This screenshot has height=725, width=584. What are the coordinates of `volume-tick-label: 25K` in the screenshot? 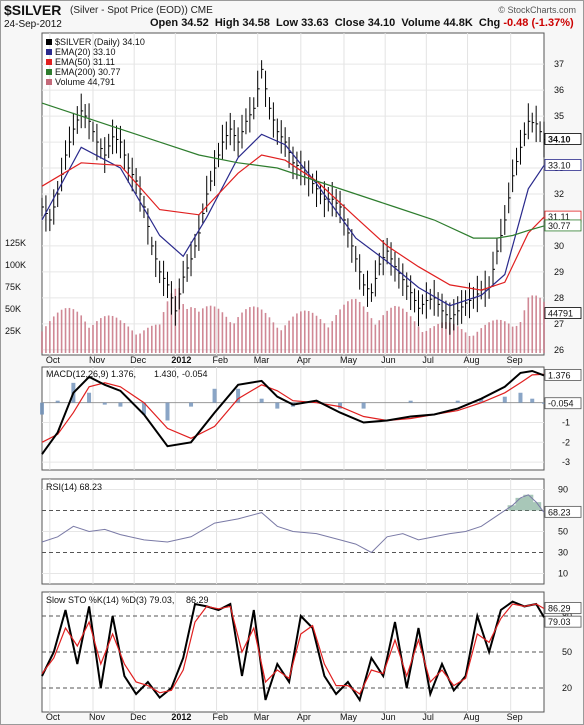 It's located at (13, 331).